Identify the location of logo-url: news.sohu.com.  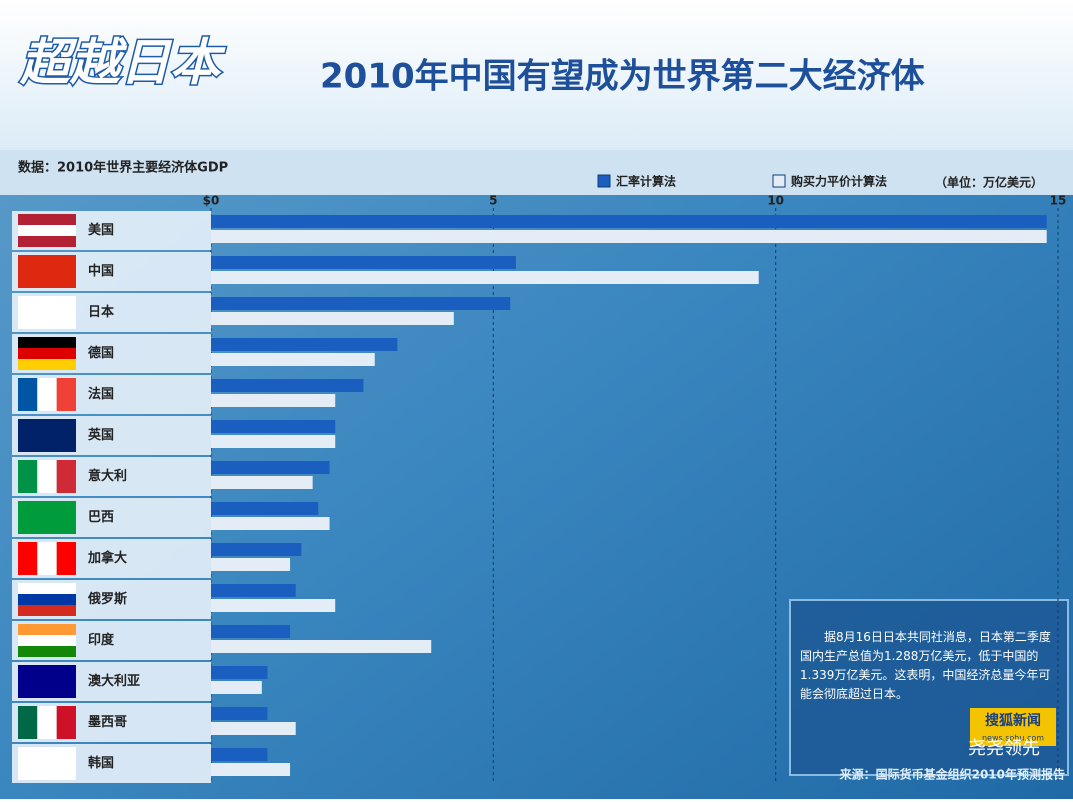
(1013, 738).